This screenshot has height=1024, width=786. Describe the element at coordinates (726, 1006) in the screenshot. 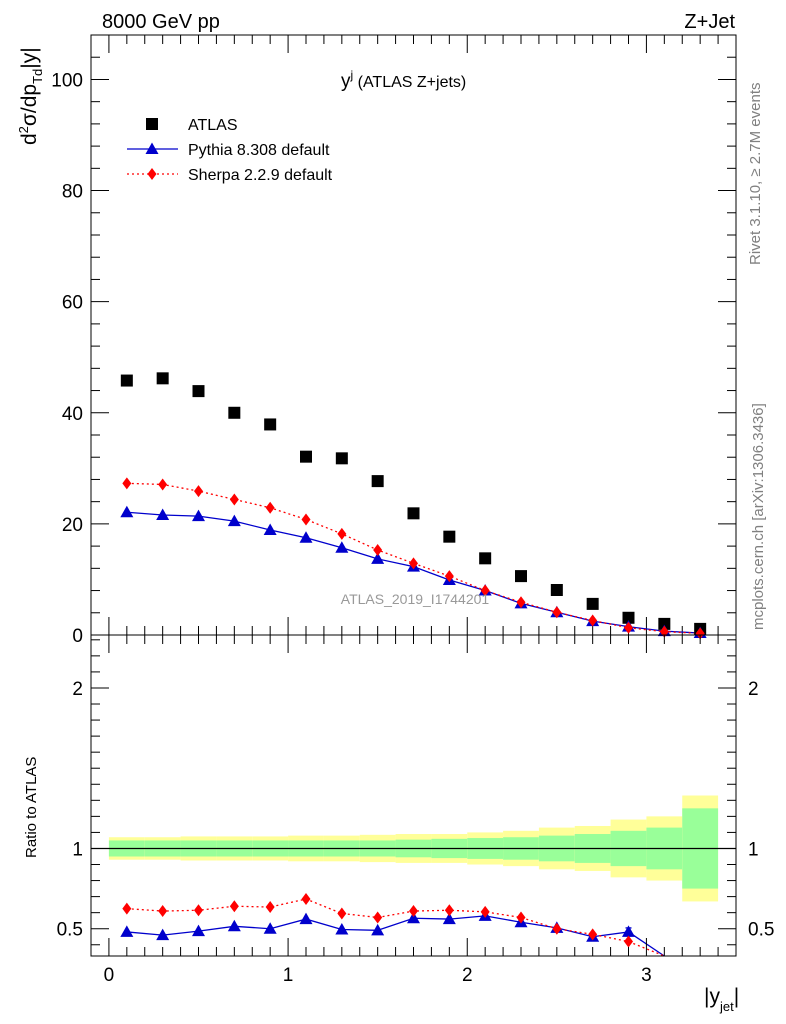

I see `xlabel-sub: jet` at that location.